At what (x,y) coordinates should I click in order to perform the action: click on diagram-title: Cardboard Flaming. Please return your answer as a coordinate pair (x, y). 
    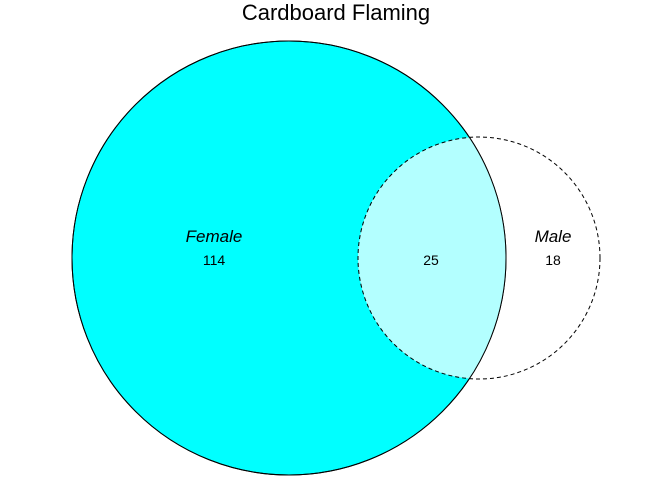
    Looking at the image, I should click on (336, 12).